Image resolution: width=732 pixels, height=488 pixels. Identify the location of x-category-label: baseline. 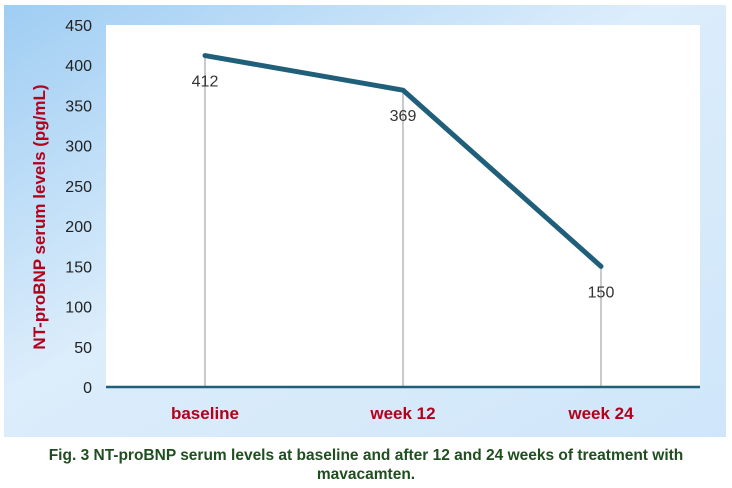
(205, 413).